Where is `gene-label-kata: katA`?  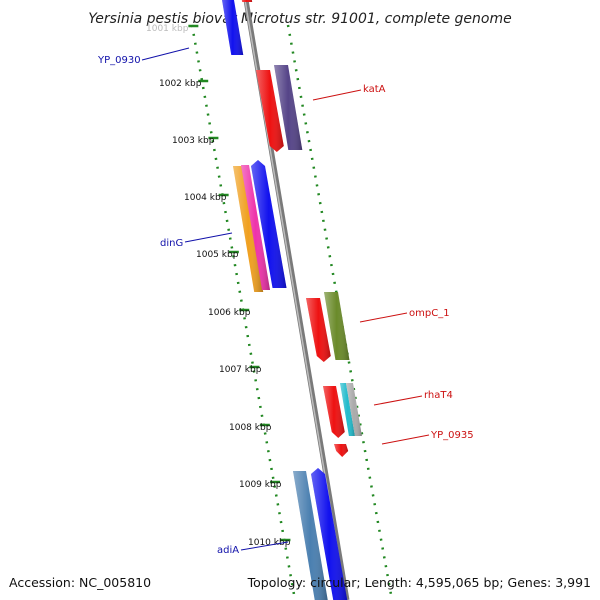 gene-label-kata: katA is located at coordinates (374, 89).